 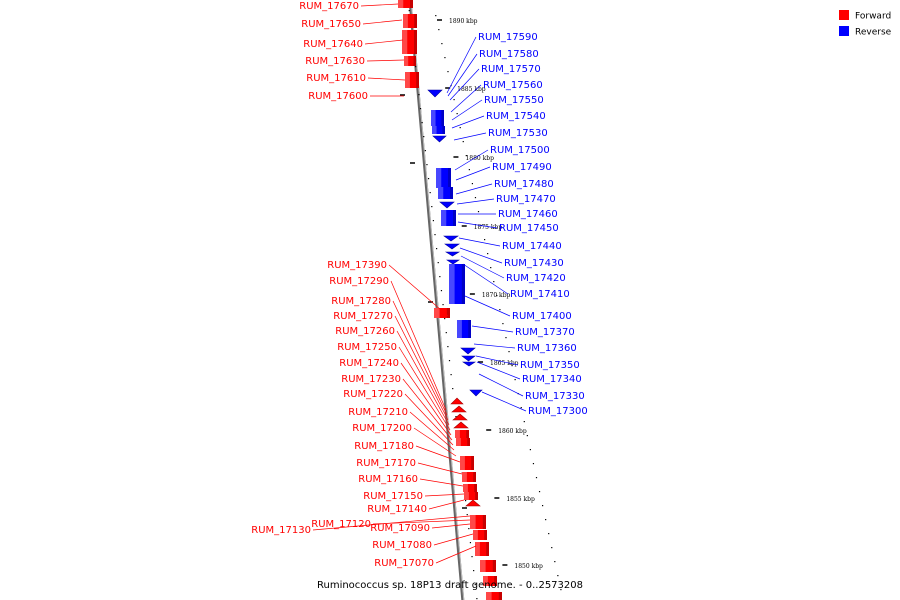 What do you see at coordinates (404, 563) in the screenshot?
I see `gene-label: RUM_17070` at bounding box center [404, 563].